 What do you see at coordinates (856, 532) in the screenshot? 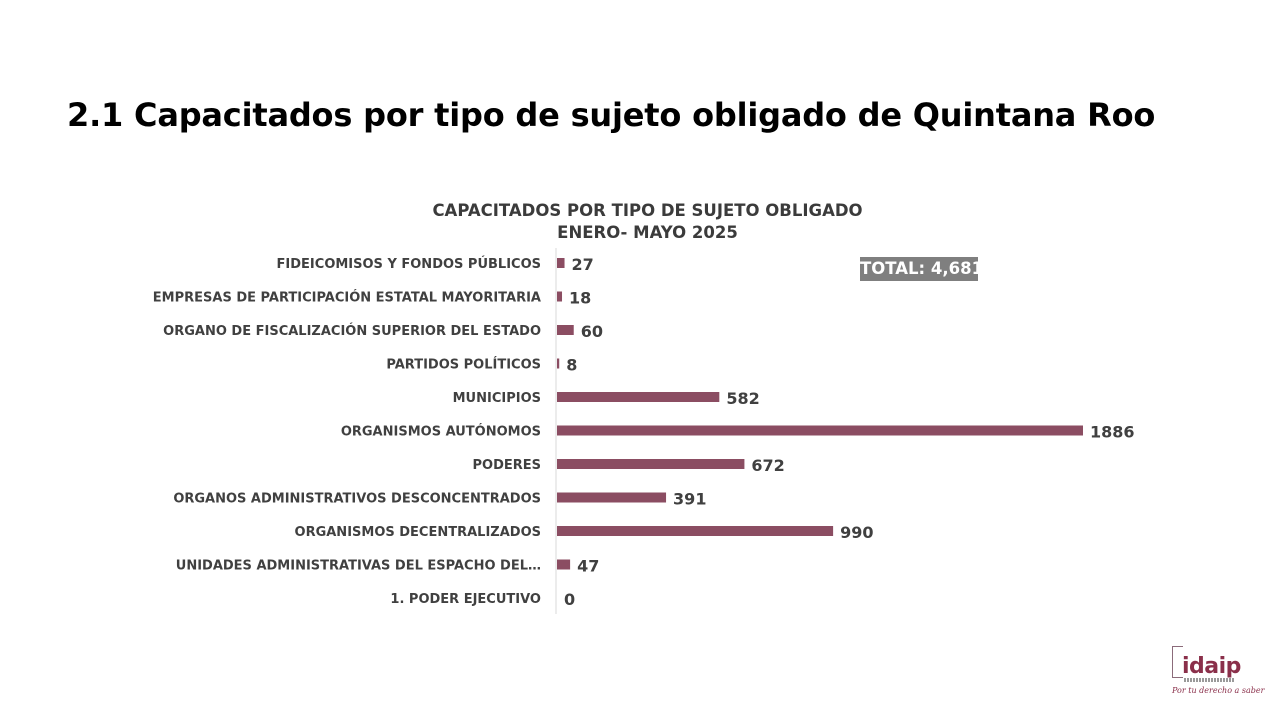
I see `value-label: 990` at bounding box center [856, 532].